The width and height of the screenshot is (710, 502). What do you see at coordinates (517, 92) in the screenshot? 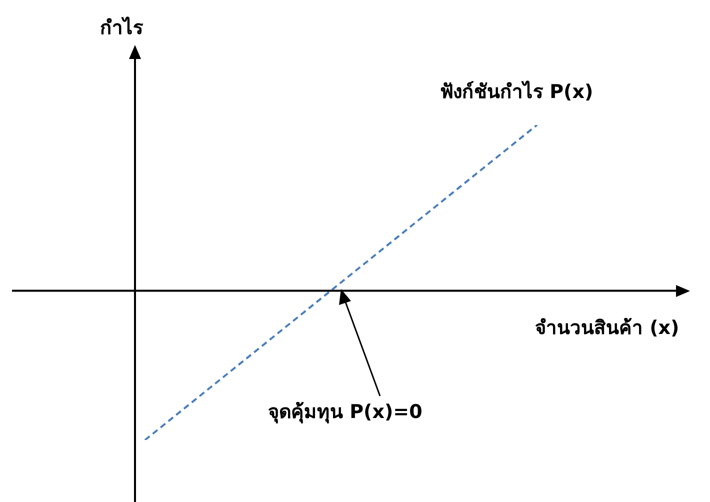
I see `text: ฟังก์ชันกำไร P(x)` at bounding box center [517, 92].